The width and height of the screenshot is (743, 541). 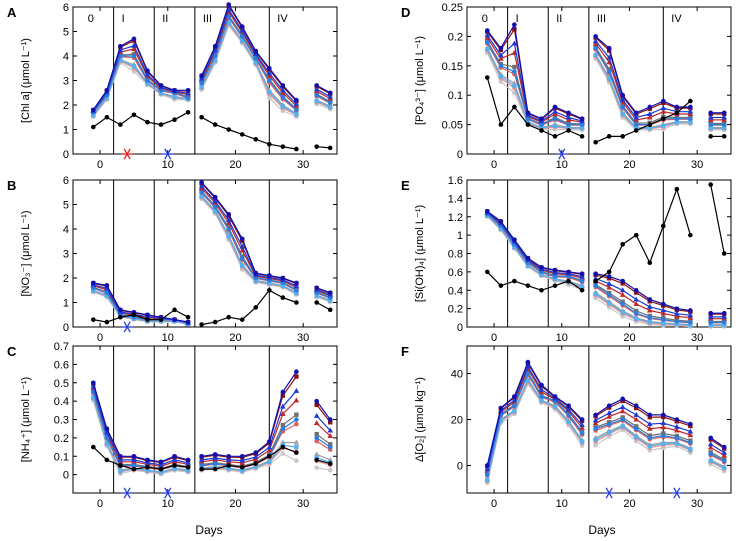 I want to click on panel-F: 0 20 40 0 10 20 30 F Δ[O₂] (μmol kg⁻¹), so click(x=566, y=427).